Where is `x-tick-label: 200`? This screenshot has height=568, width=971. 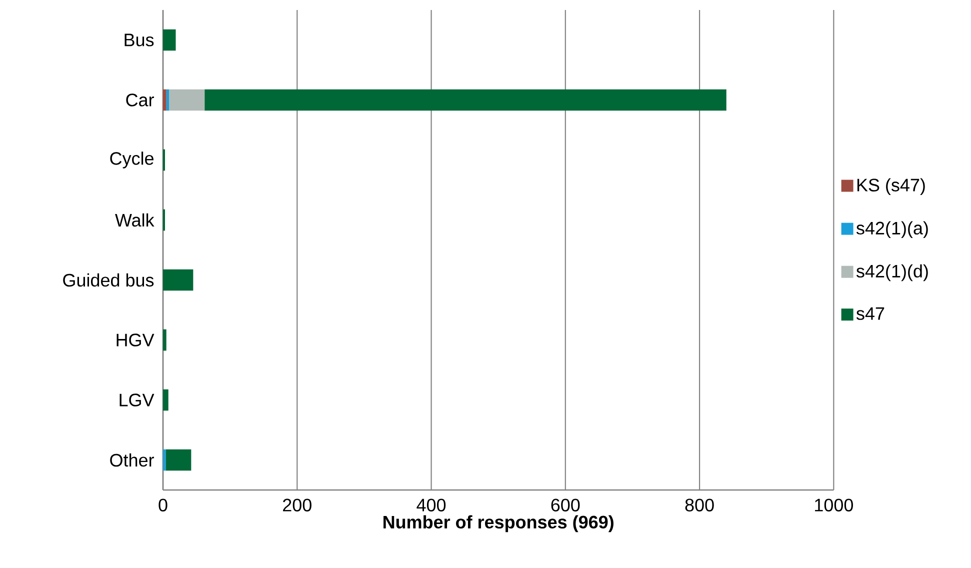
x-tick-label: 200 is located at coordinates (297, 505).